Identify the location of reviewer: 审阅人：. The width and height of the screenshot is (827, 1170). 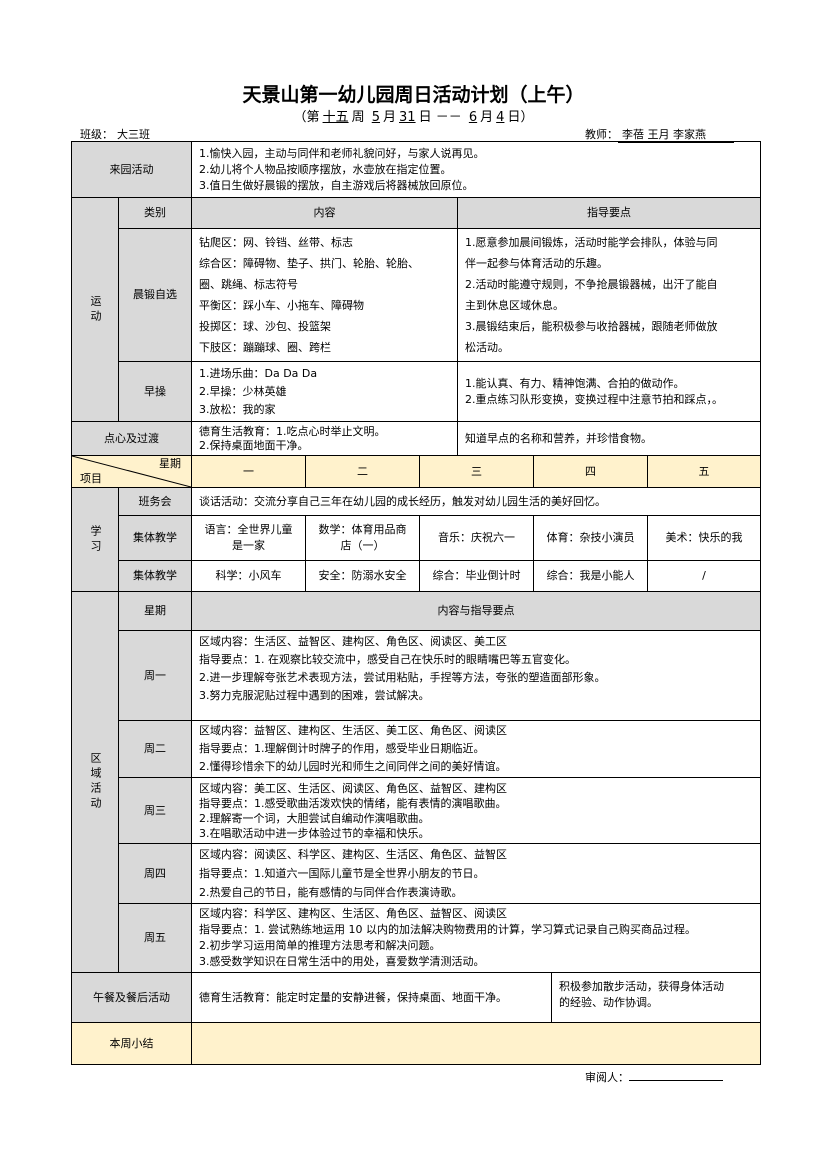
(654, 1076).